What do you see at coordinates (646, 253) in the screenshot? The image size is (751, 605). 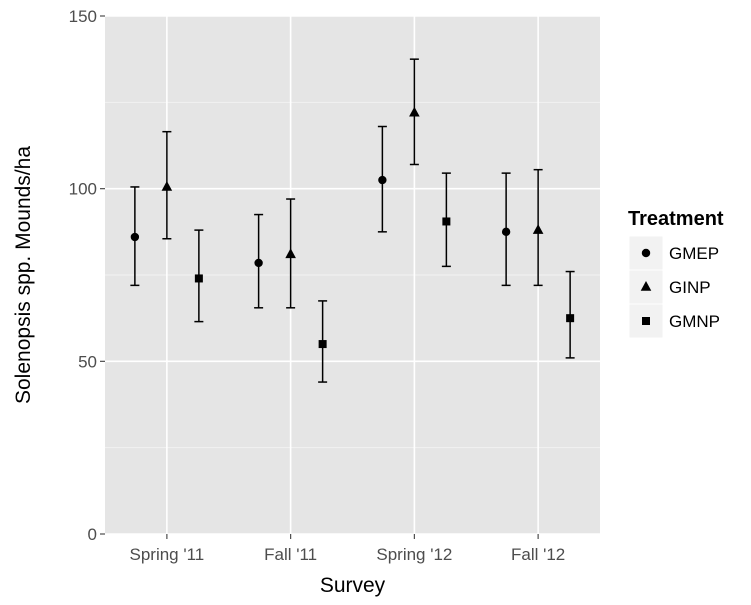 I see `legend-symbol-gmep` at bounding box center [646, 253].